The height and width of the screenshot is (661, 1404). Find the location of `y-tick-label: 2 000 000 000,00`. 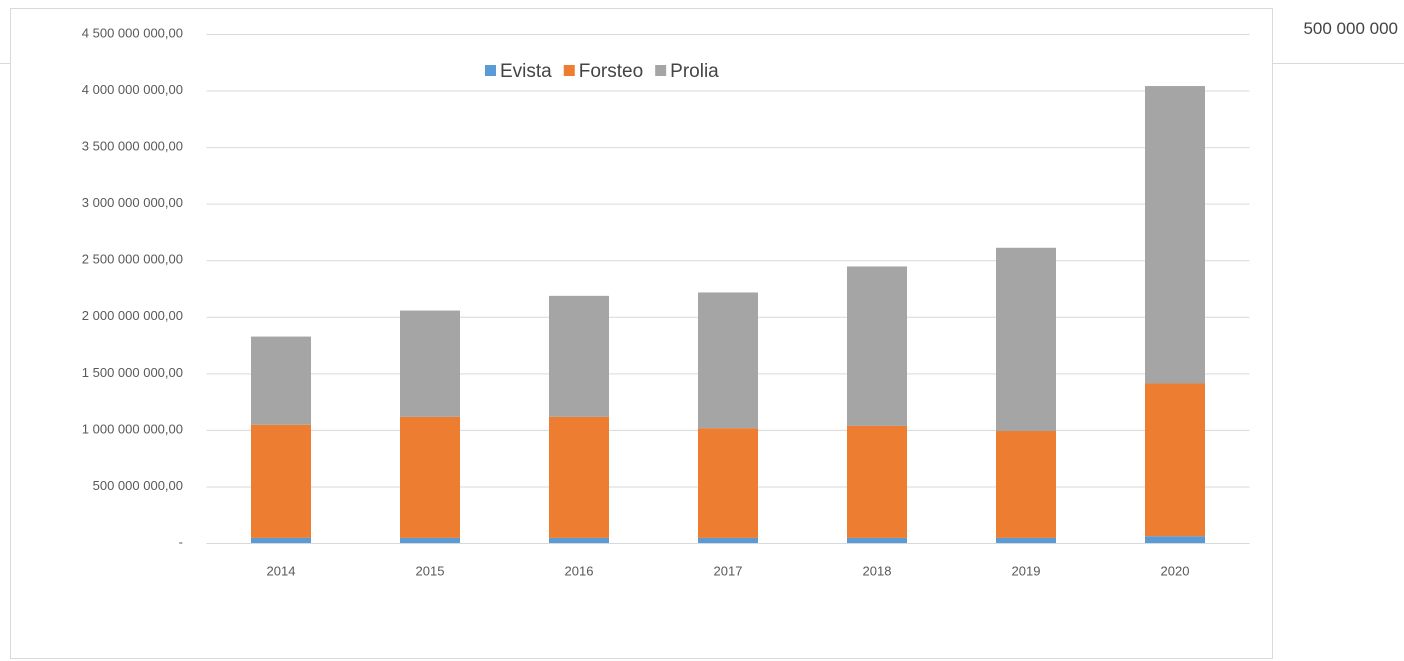

y-tick-label: 2 000 000 000,00 is located at coordinates (132, 315).